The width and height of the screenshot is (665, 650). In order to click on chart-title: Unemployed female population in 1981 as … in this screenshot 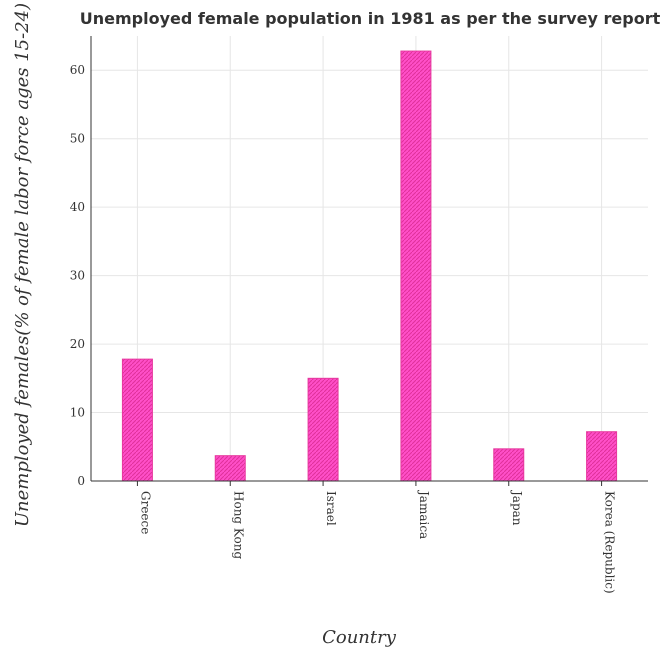, I will do `click(370, 18)`.